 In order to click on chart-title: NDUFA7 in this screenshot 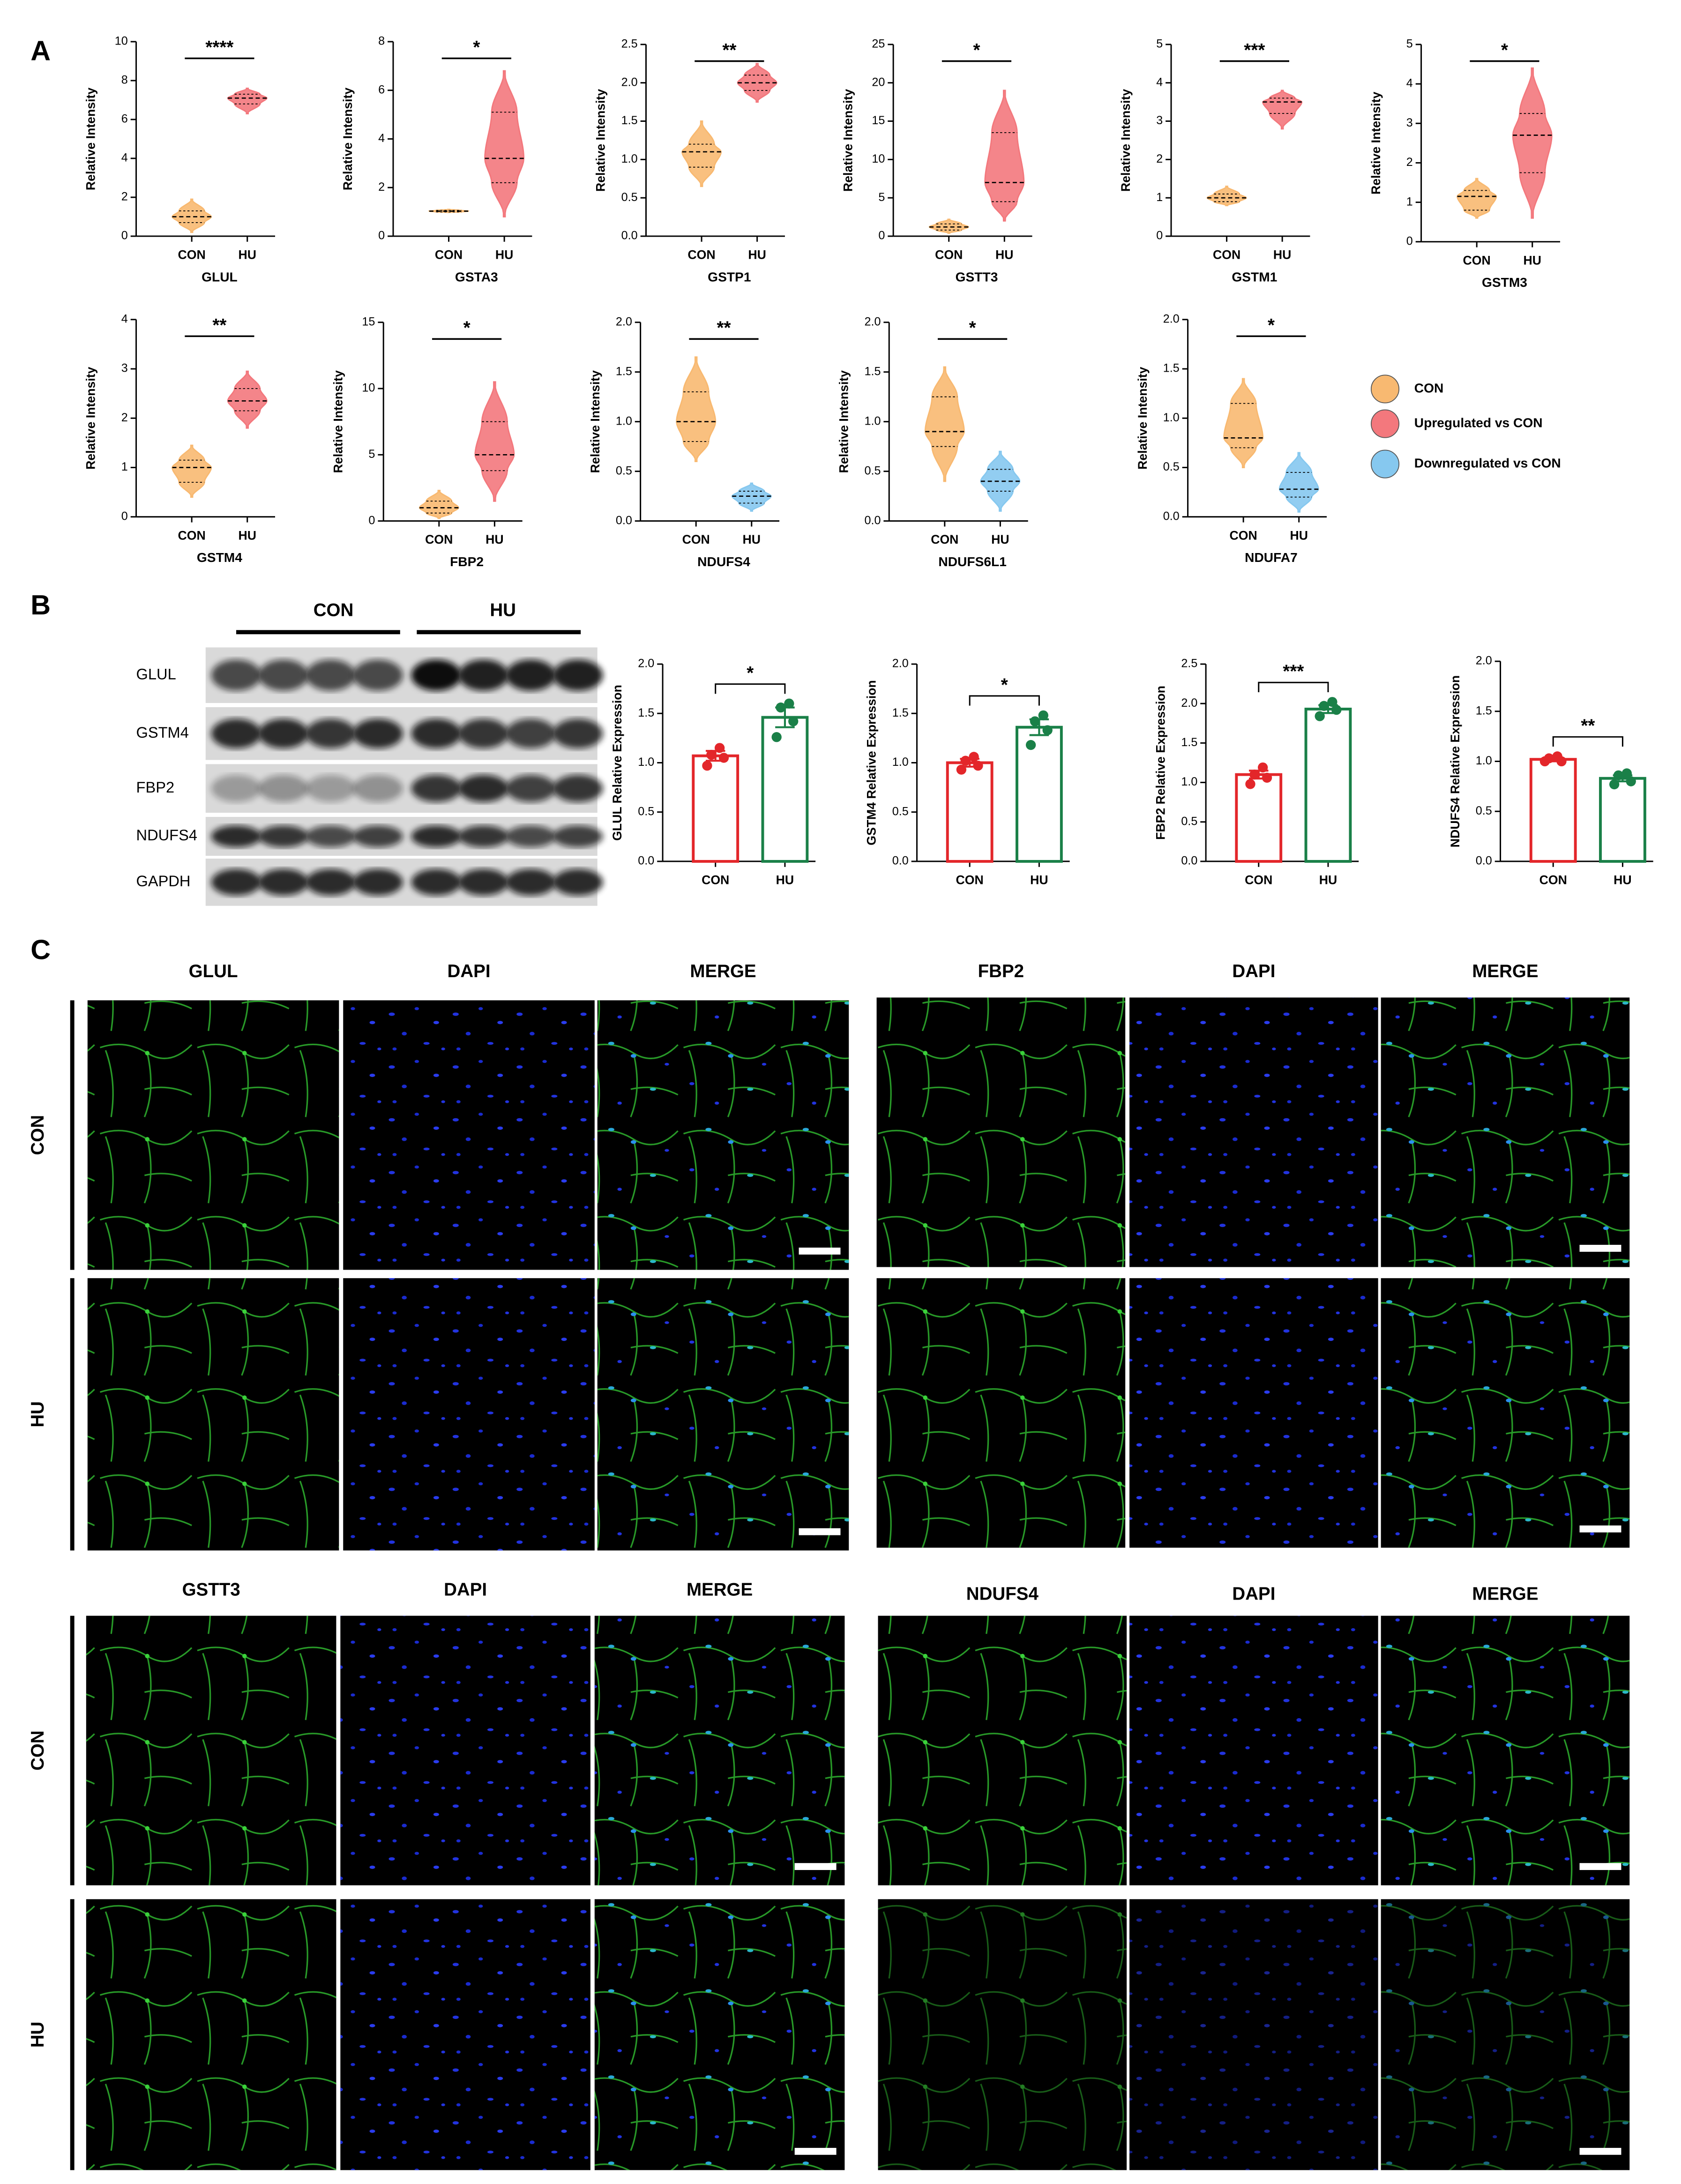, I will do `click(1272, 557)`.